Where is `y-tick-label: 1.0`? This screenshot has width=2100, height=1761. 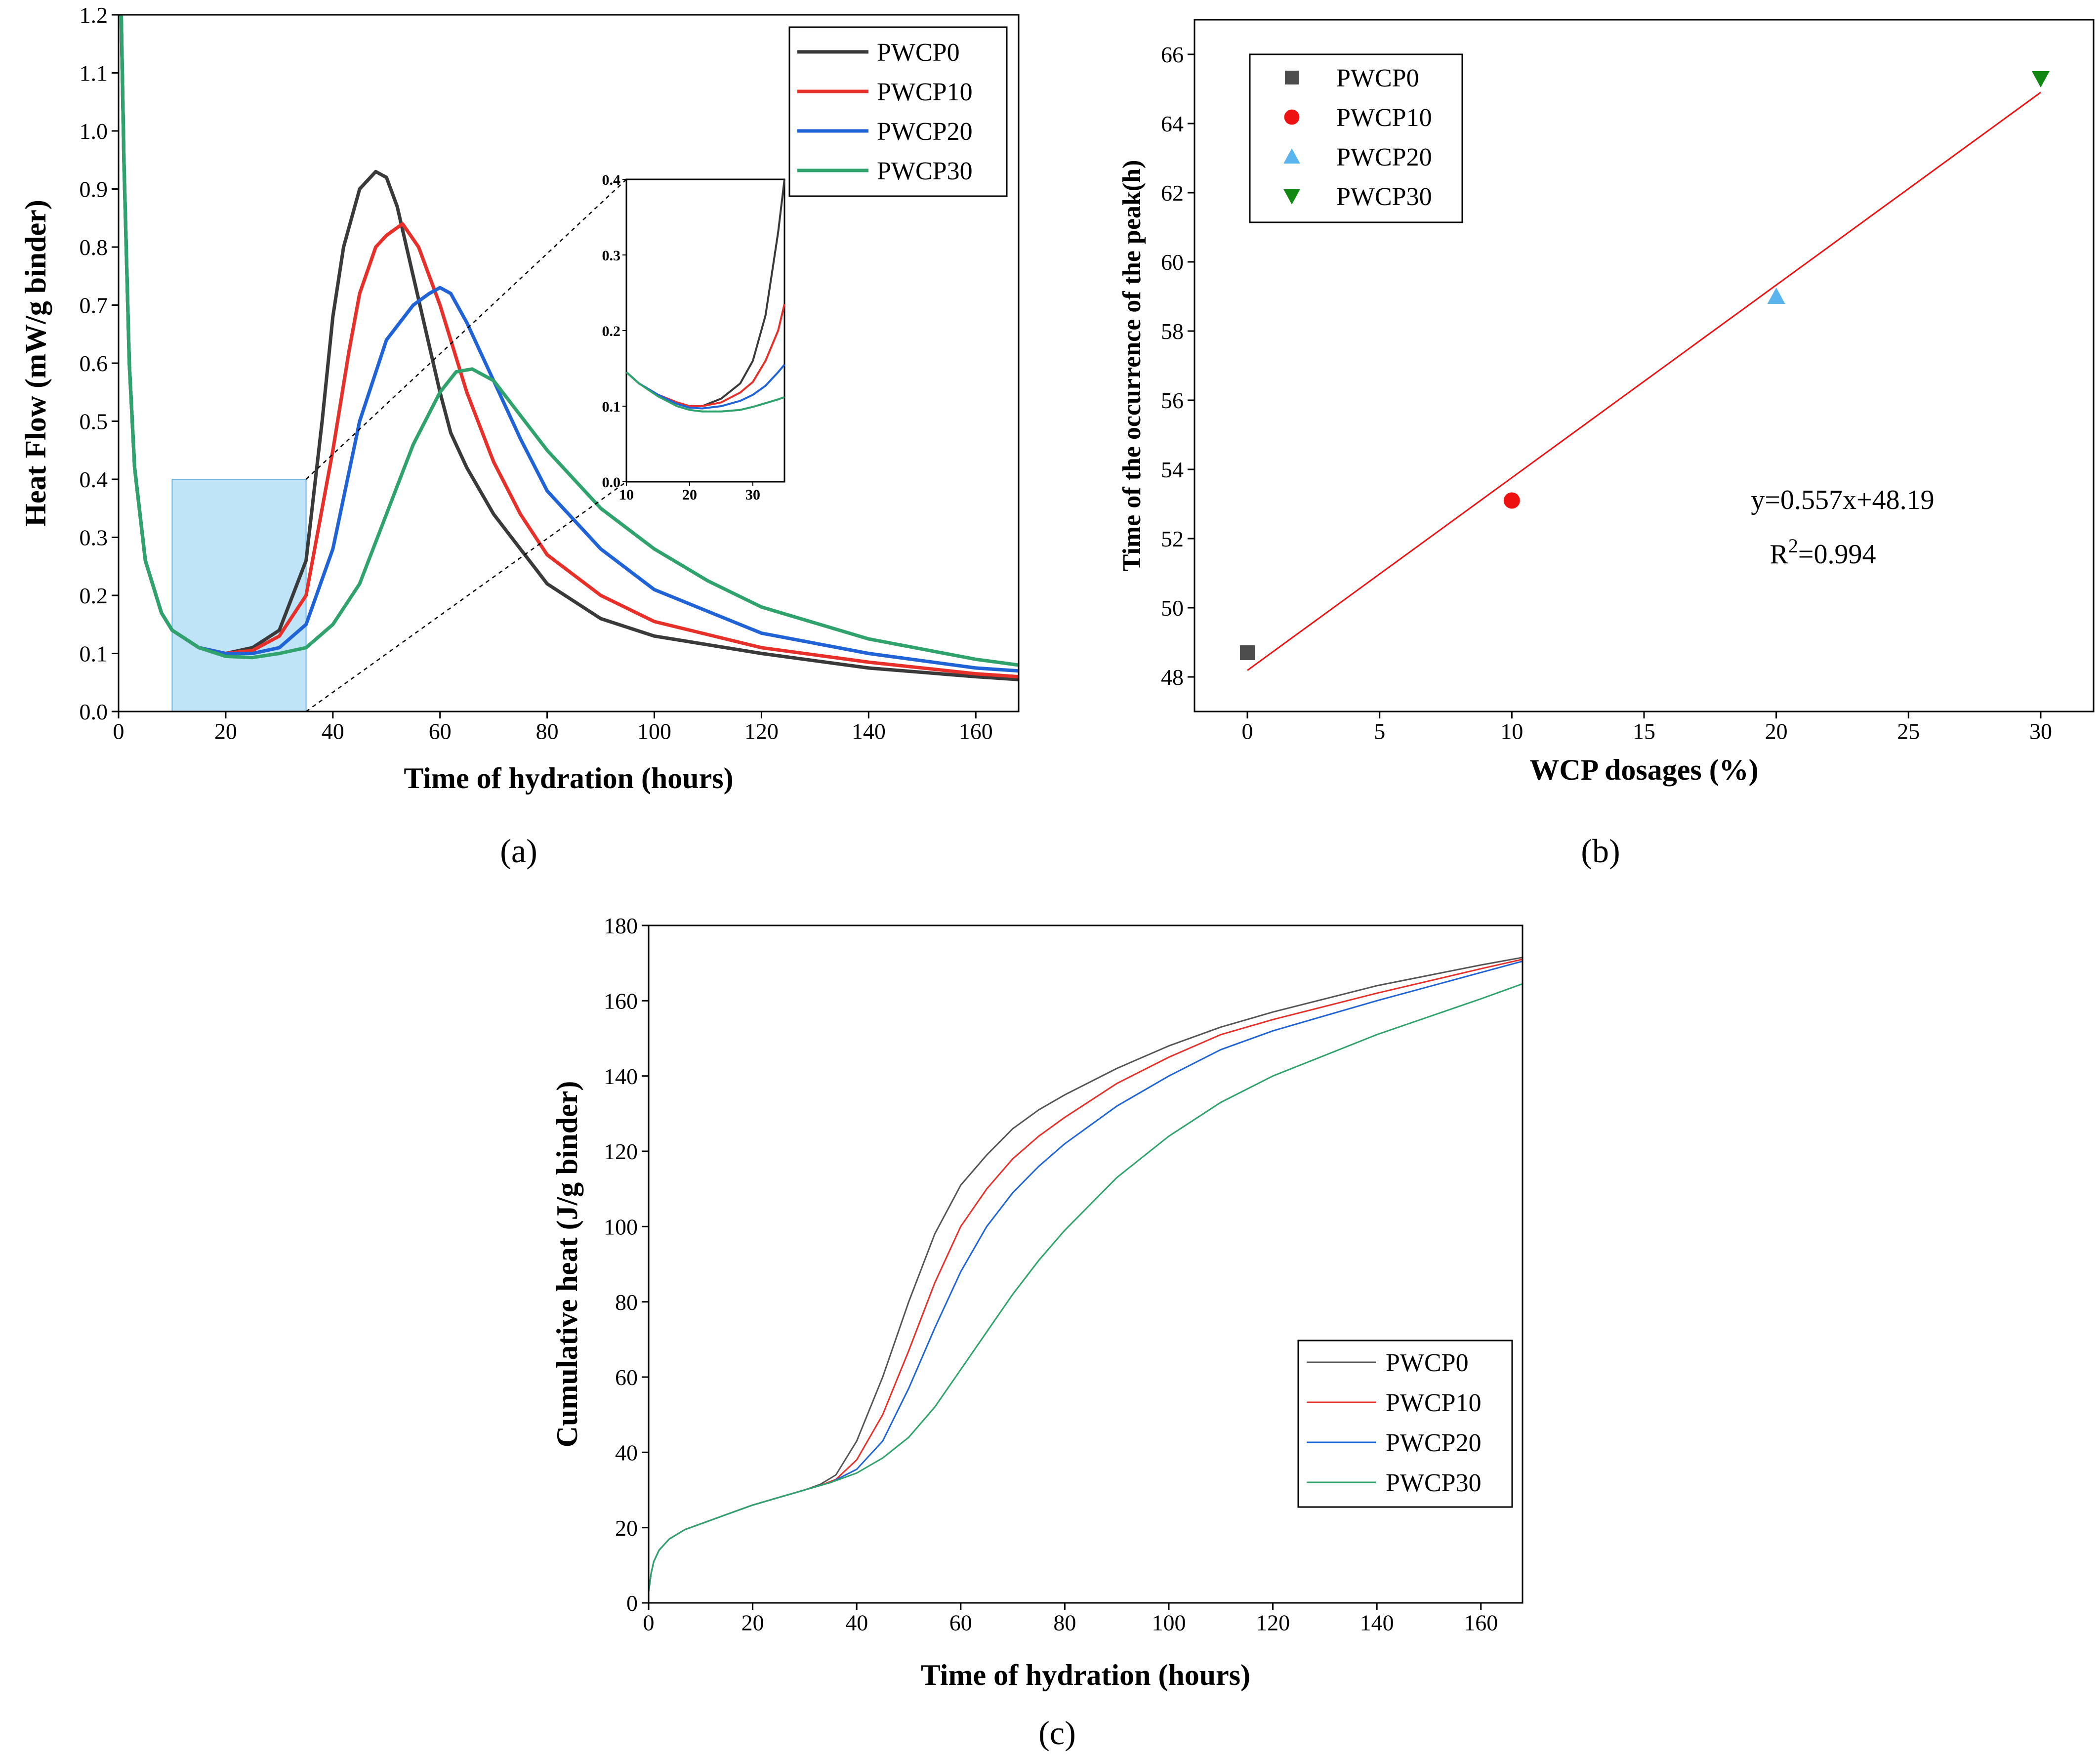 y-tick-label: 1.0 is located at coordinates (94, 131).